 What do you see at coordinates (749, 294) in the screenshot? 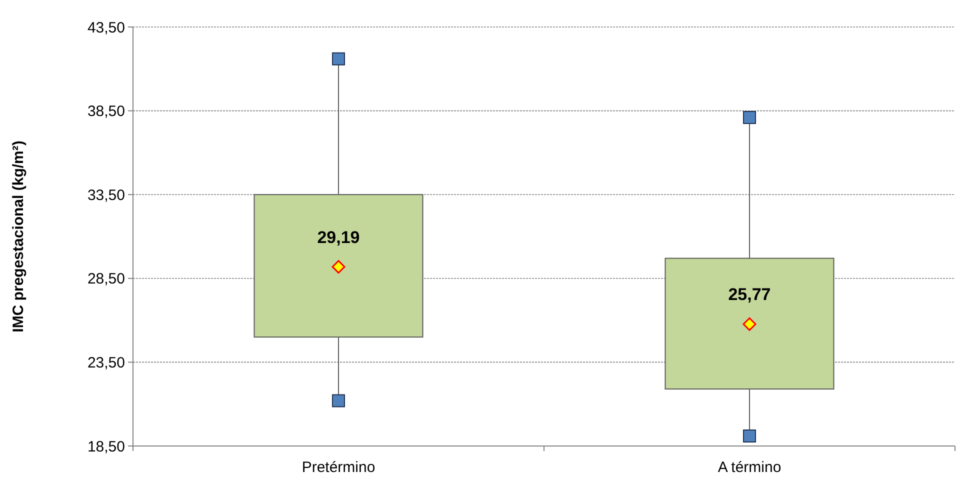
I see `annotation: 25,77` at bounding box center [749, 294].